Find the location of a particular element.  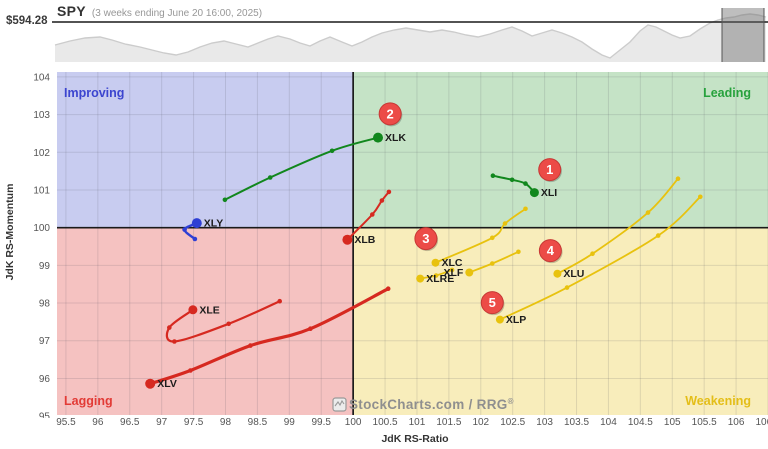

head-dot-XLF is located at coordinates (469, 272).